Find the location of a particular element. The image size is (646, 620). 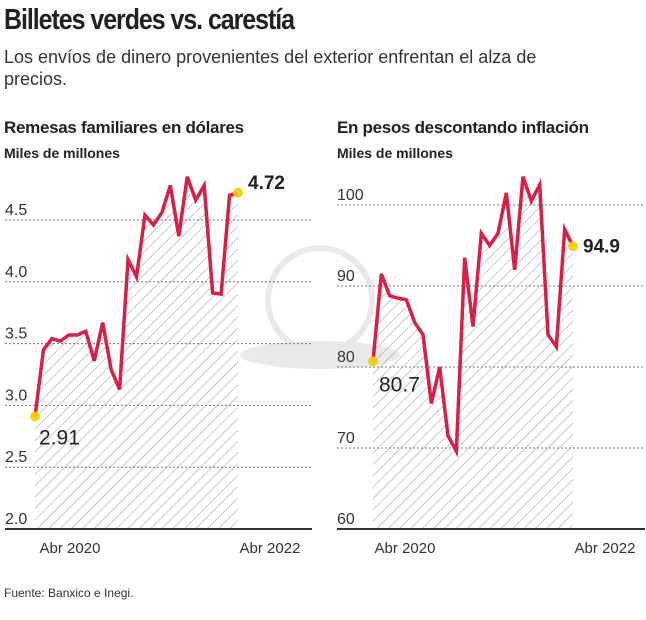

chart-1-unit: Miles de millones is located at coordinates (62, 153).